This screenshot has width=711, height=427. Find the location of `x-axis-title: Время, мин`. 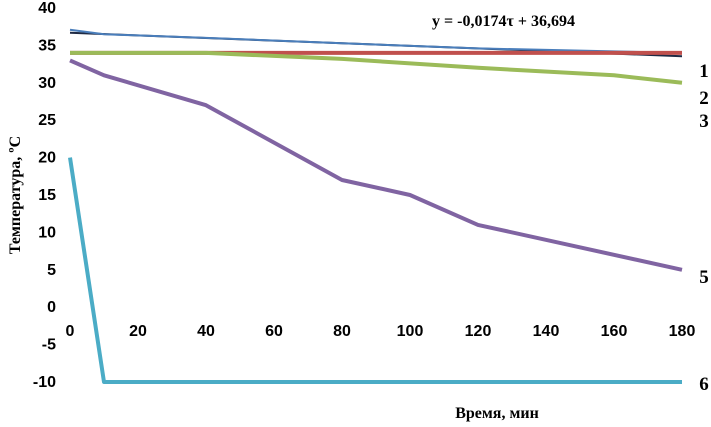

x-axis-title: Время, мин is located at coordinates (497, 413).